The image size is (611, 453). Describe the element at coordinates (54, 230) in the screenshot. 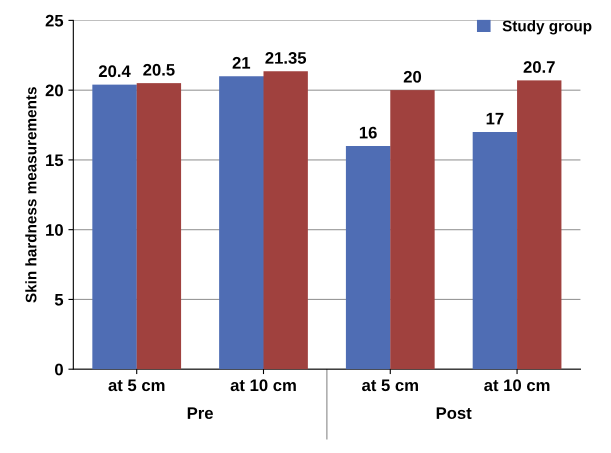

I see `y-tick-label: 10` at that location.